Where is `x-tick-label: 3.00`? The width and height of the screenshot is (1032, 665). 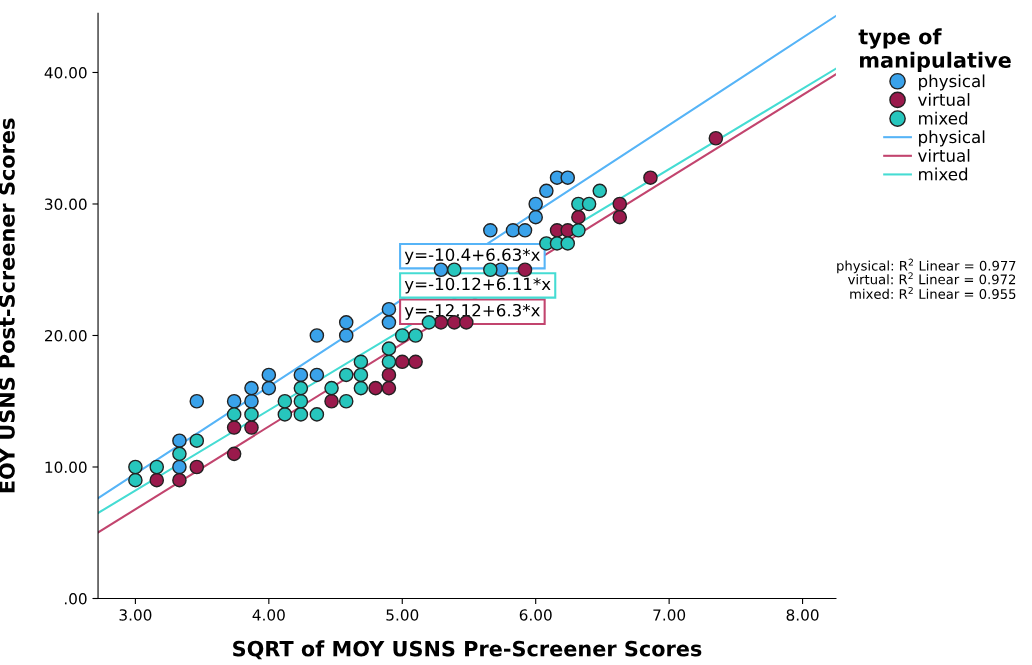
x-tick-label: 3.00 is located at coordinates (135, 615).